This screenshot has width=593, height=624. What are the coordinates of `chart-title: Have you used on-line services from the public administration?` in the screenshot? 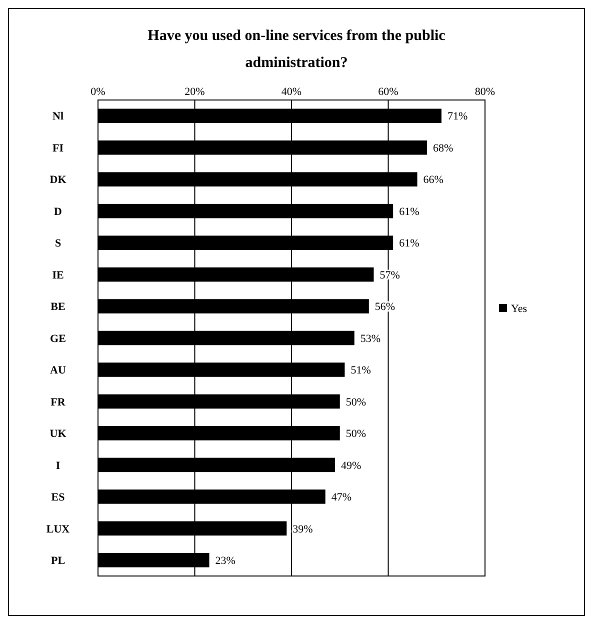 It's located at (297, 49).